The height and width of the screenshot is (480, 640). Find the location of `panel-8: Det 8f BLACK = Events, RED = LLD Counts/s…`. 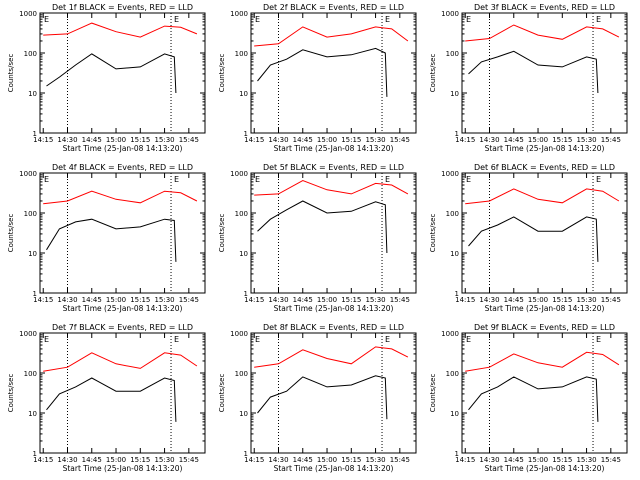

panel-8: Det 8f BLACK = Events, RED = LLD Counts/s… is located at coordinates (317, 398).